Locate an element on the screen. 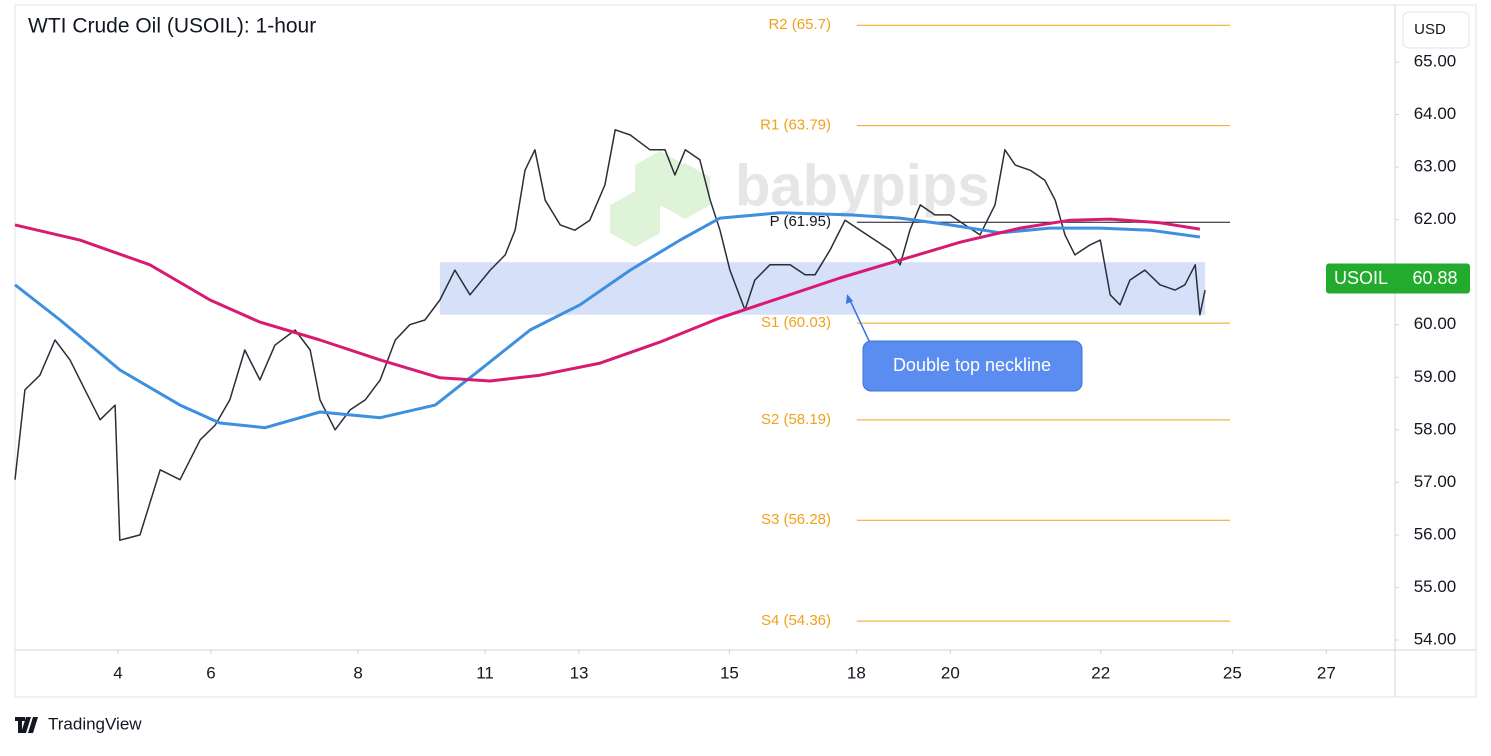 The image size is (1491, 756). y-tick-label: 63.00 is located at coordinates (1435, 166).